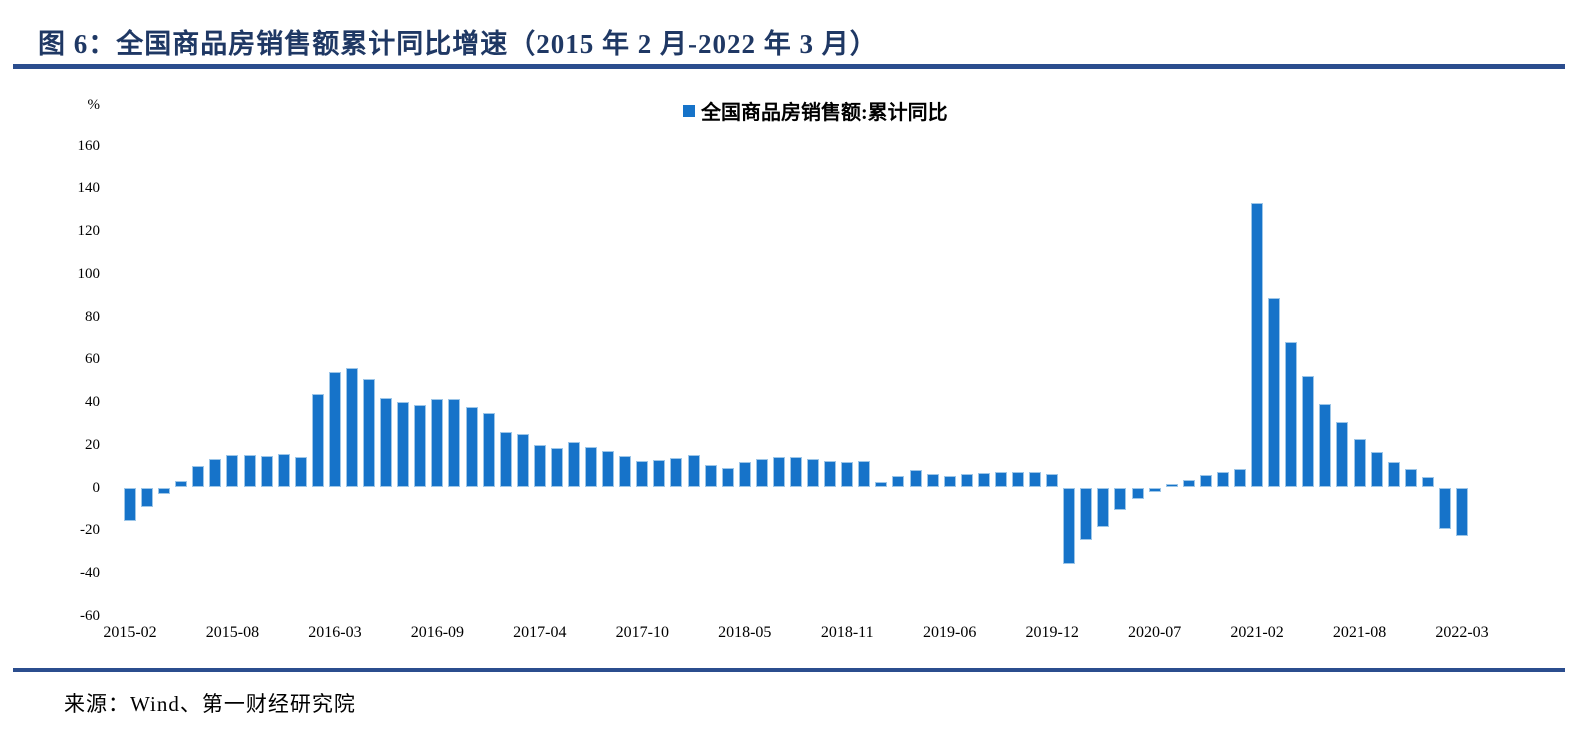 The width and height of the screenshot is (1578, 740). Describe the element at coordinates (689, 110) in the screenshot. I see `legend-swatch-icon` at that location.